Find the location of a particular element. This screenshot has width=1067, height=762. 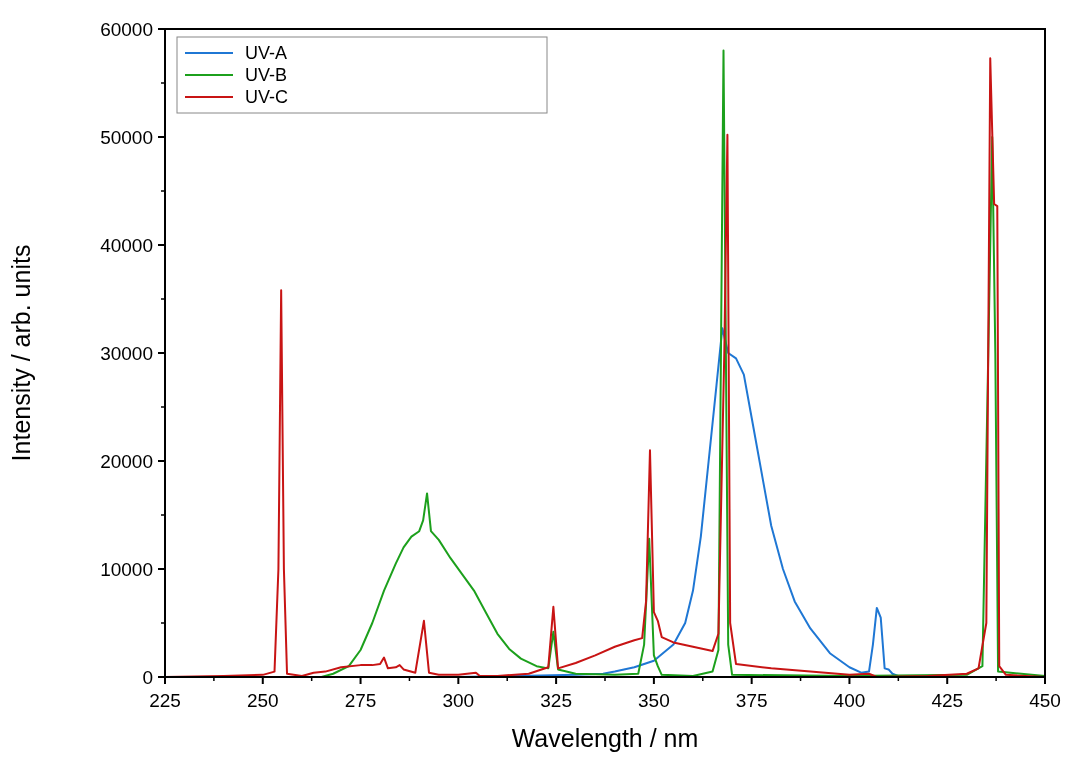

y-tick-label: 20000 is located at coordinates (126, 461).